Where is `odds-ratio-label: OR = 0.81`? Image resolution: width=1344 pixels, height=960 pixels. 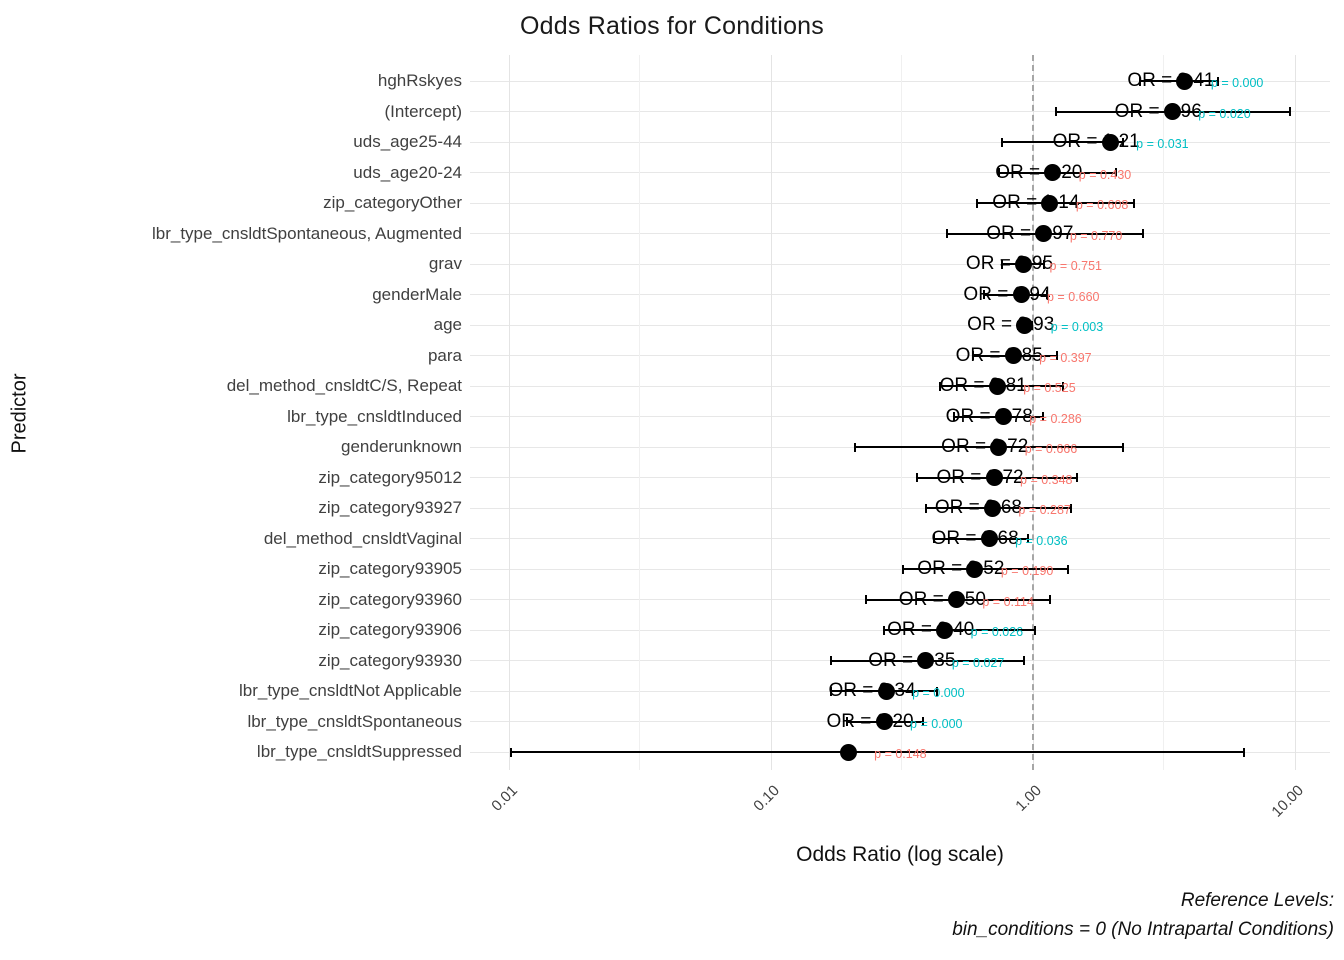
odds-ratio-label: OR = 0.81 is located at coordinates (983, 385).